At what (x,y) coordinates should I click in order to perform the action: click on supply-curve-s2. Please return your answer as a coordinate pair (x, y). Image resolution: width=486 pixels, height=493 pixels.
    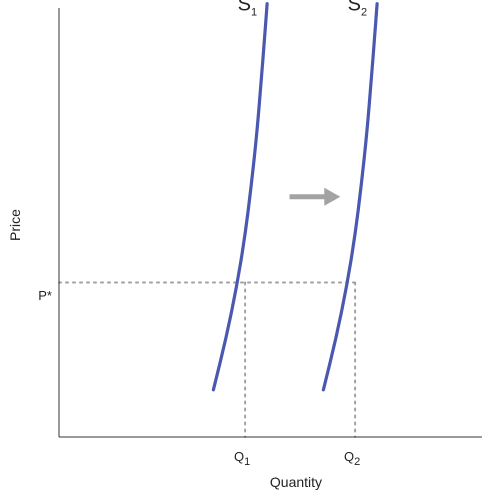
    Looking at the image, I should click on (350, 197).